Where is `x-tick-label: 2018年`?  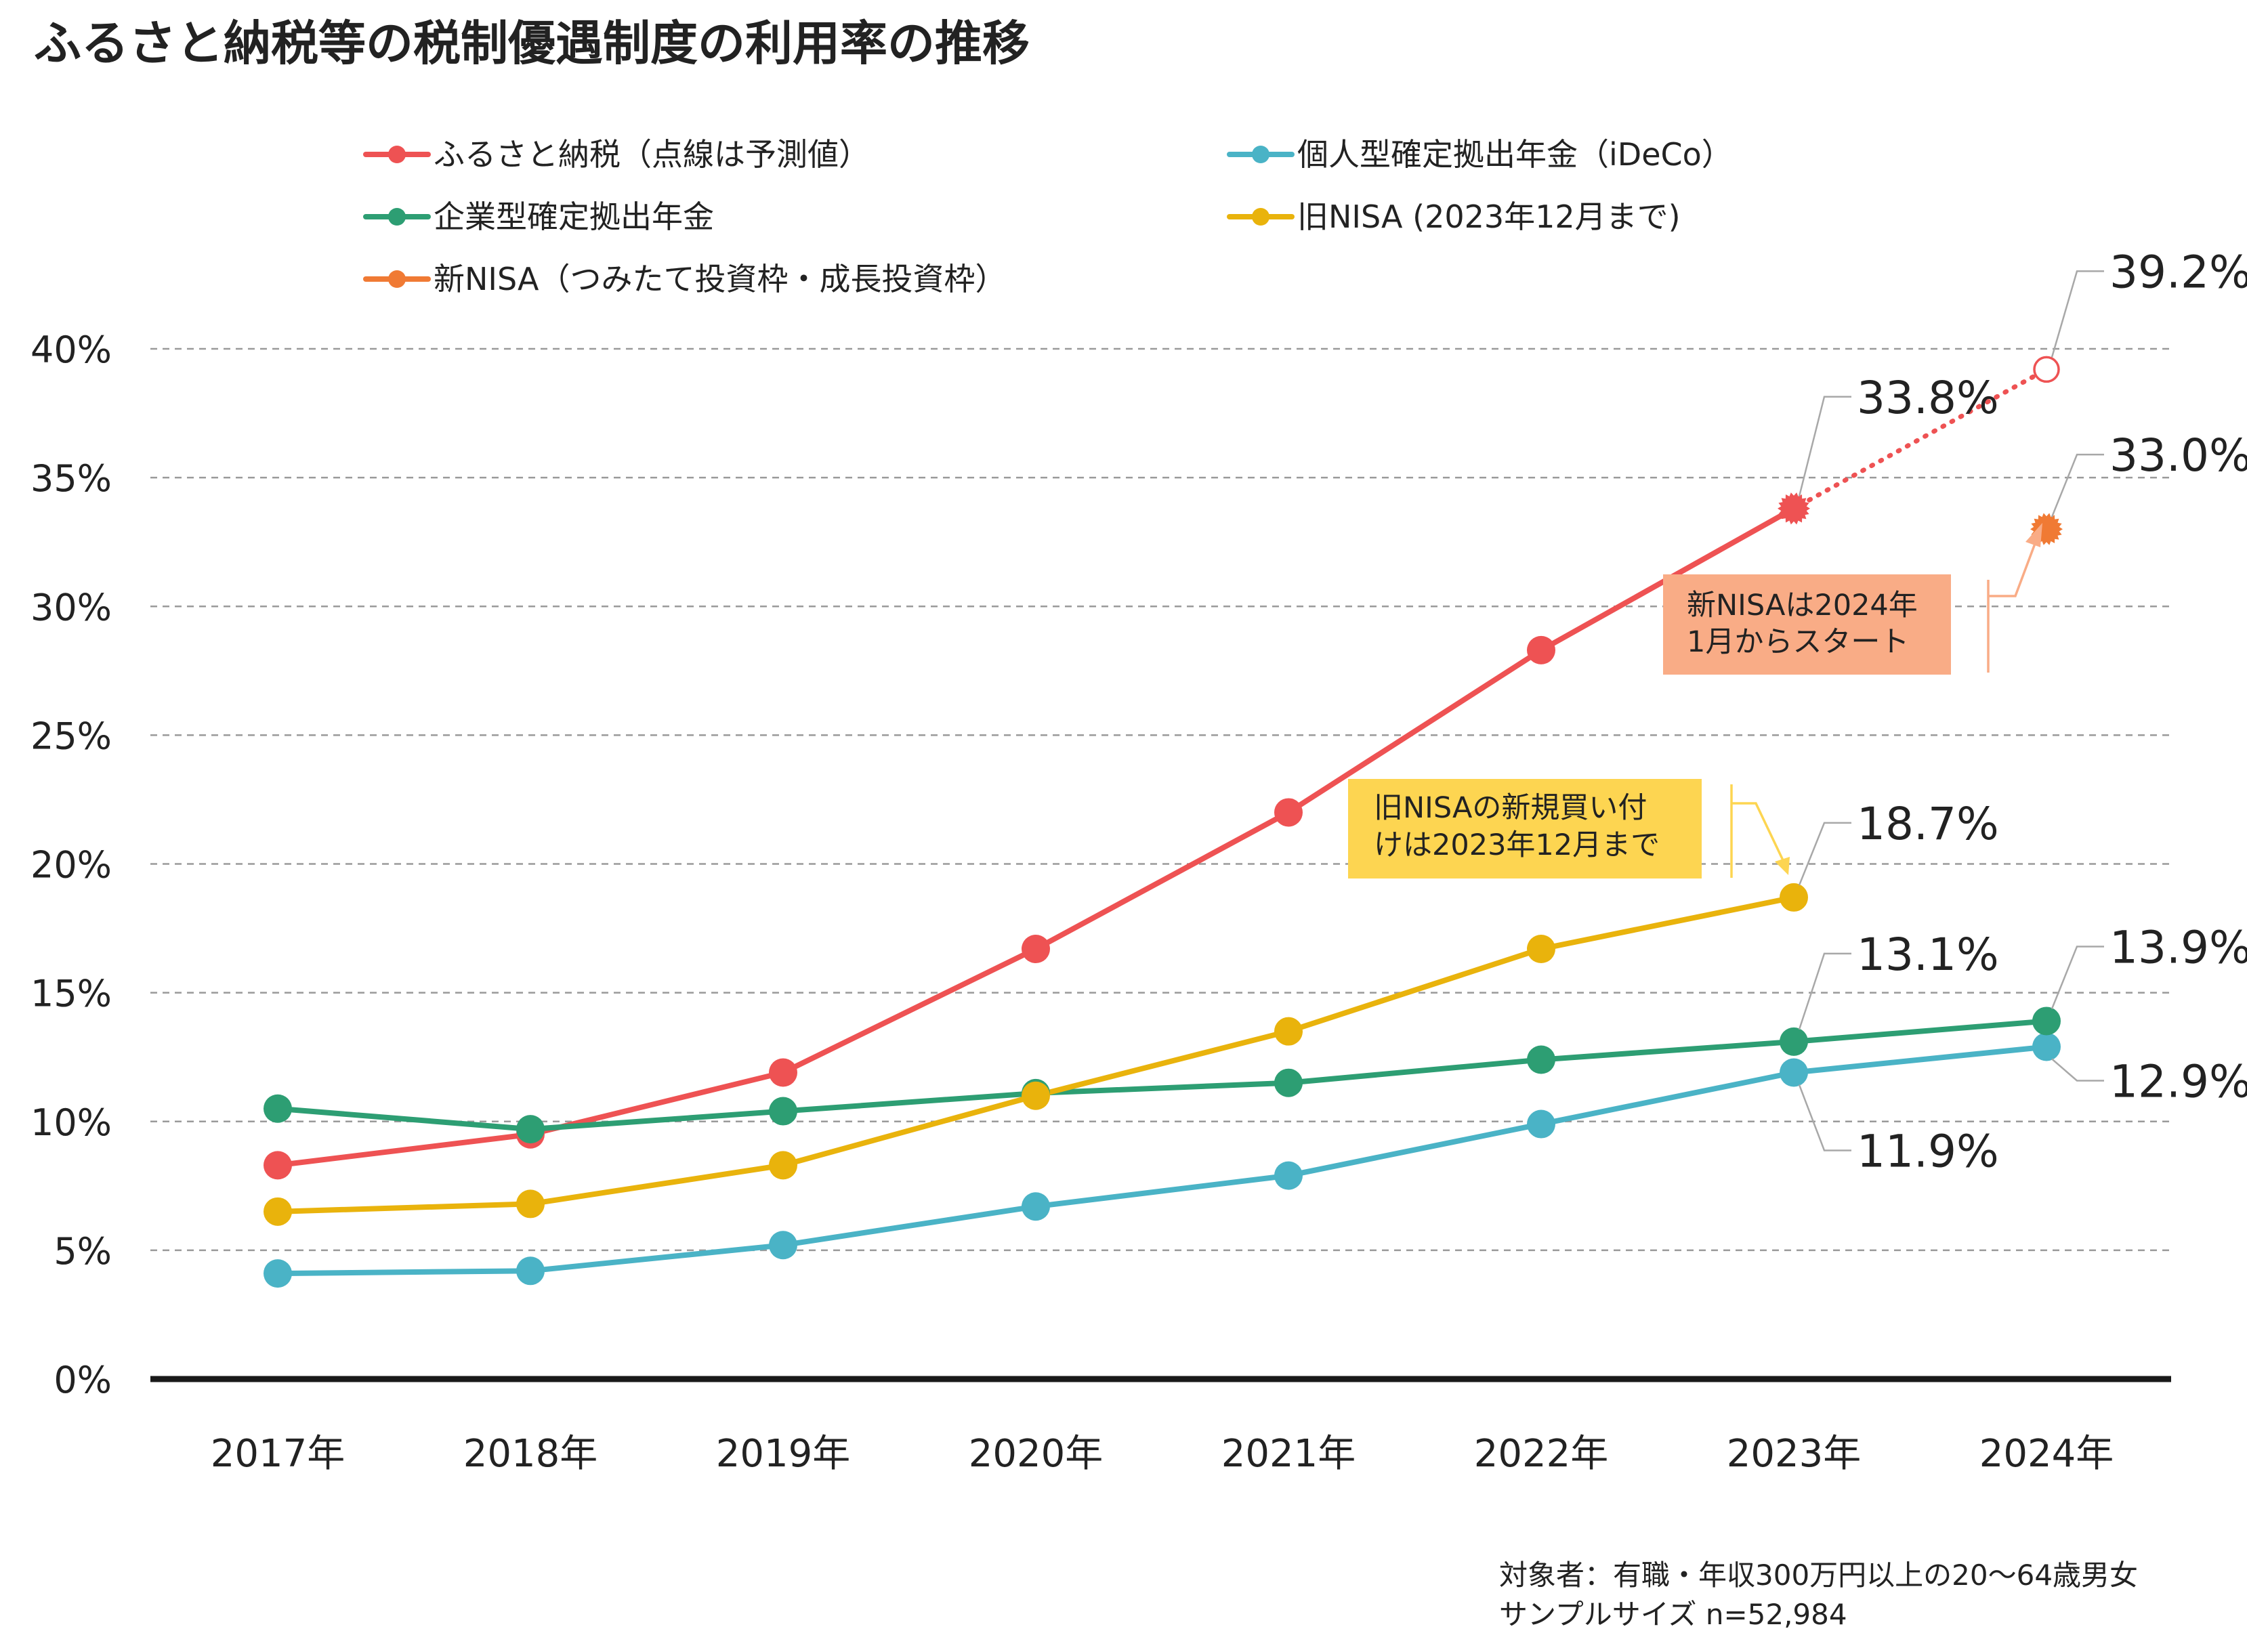 x-tick-label: 2018年 is located at coordinates (530, 1454).